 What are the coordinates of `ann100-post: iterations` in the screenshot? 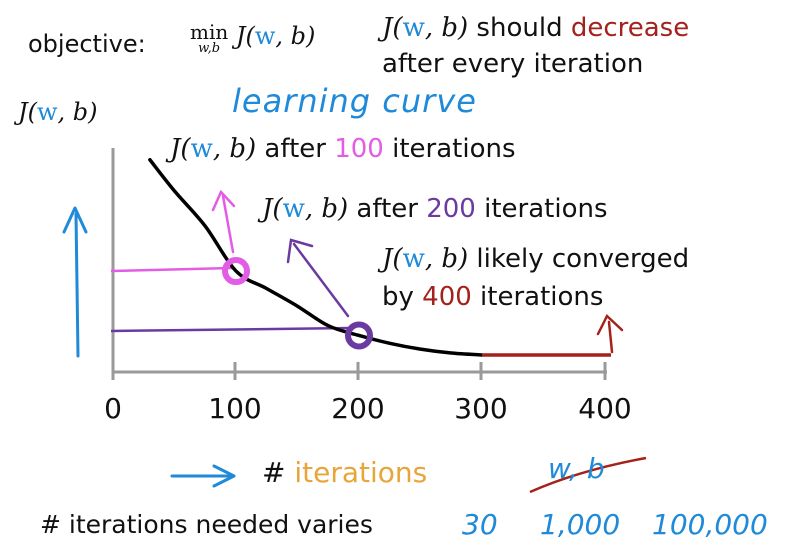 It's located at (449, 149).